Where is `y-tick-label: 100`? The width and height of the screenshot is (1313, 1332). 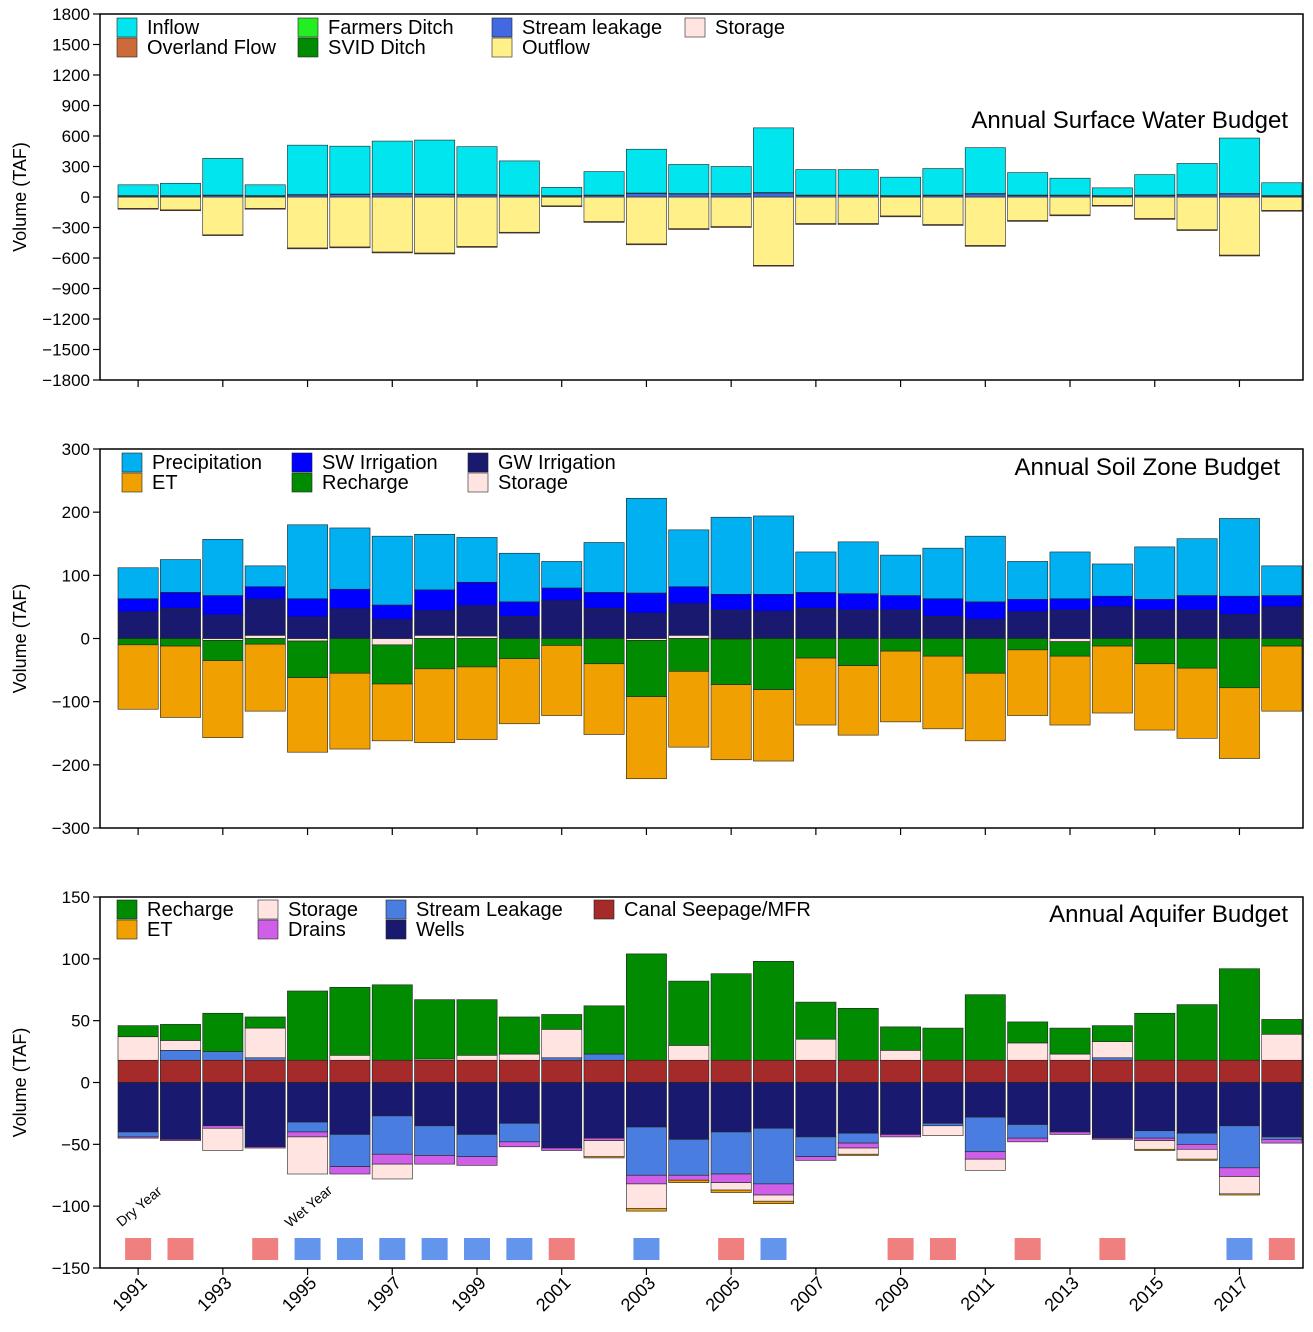
y-tick-label: 100 is located at coordinates (76, 575).